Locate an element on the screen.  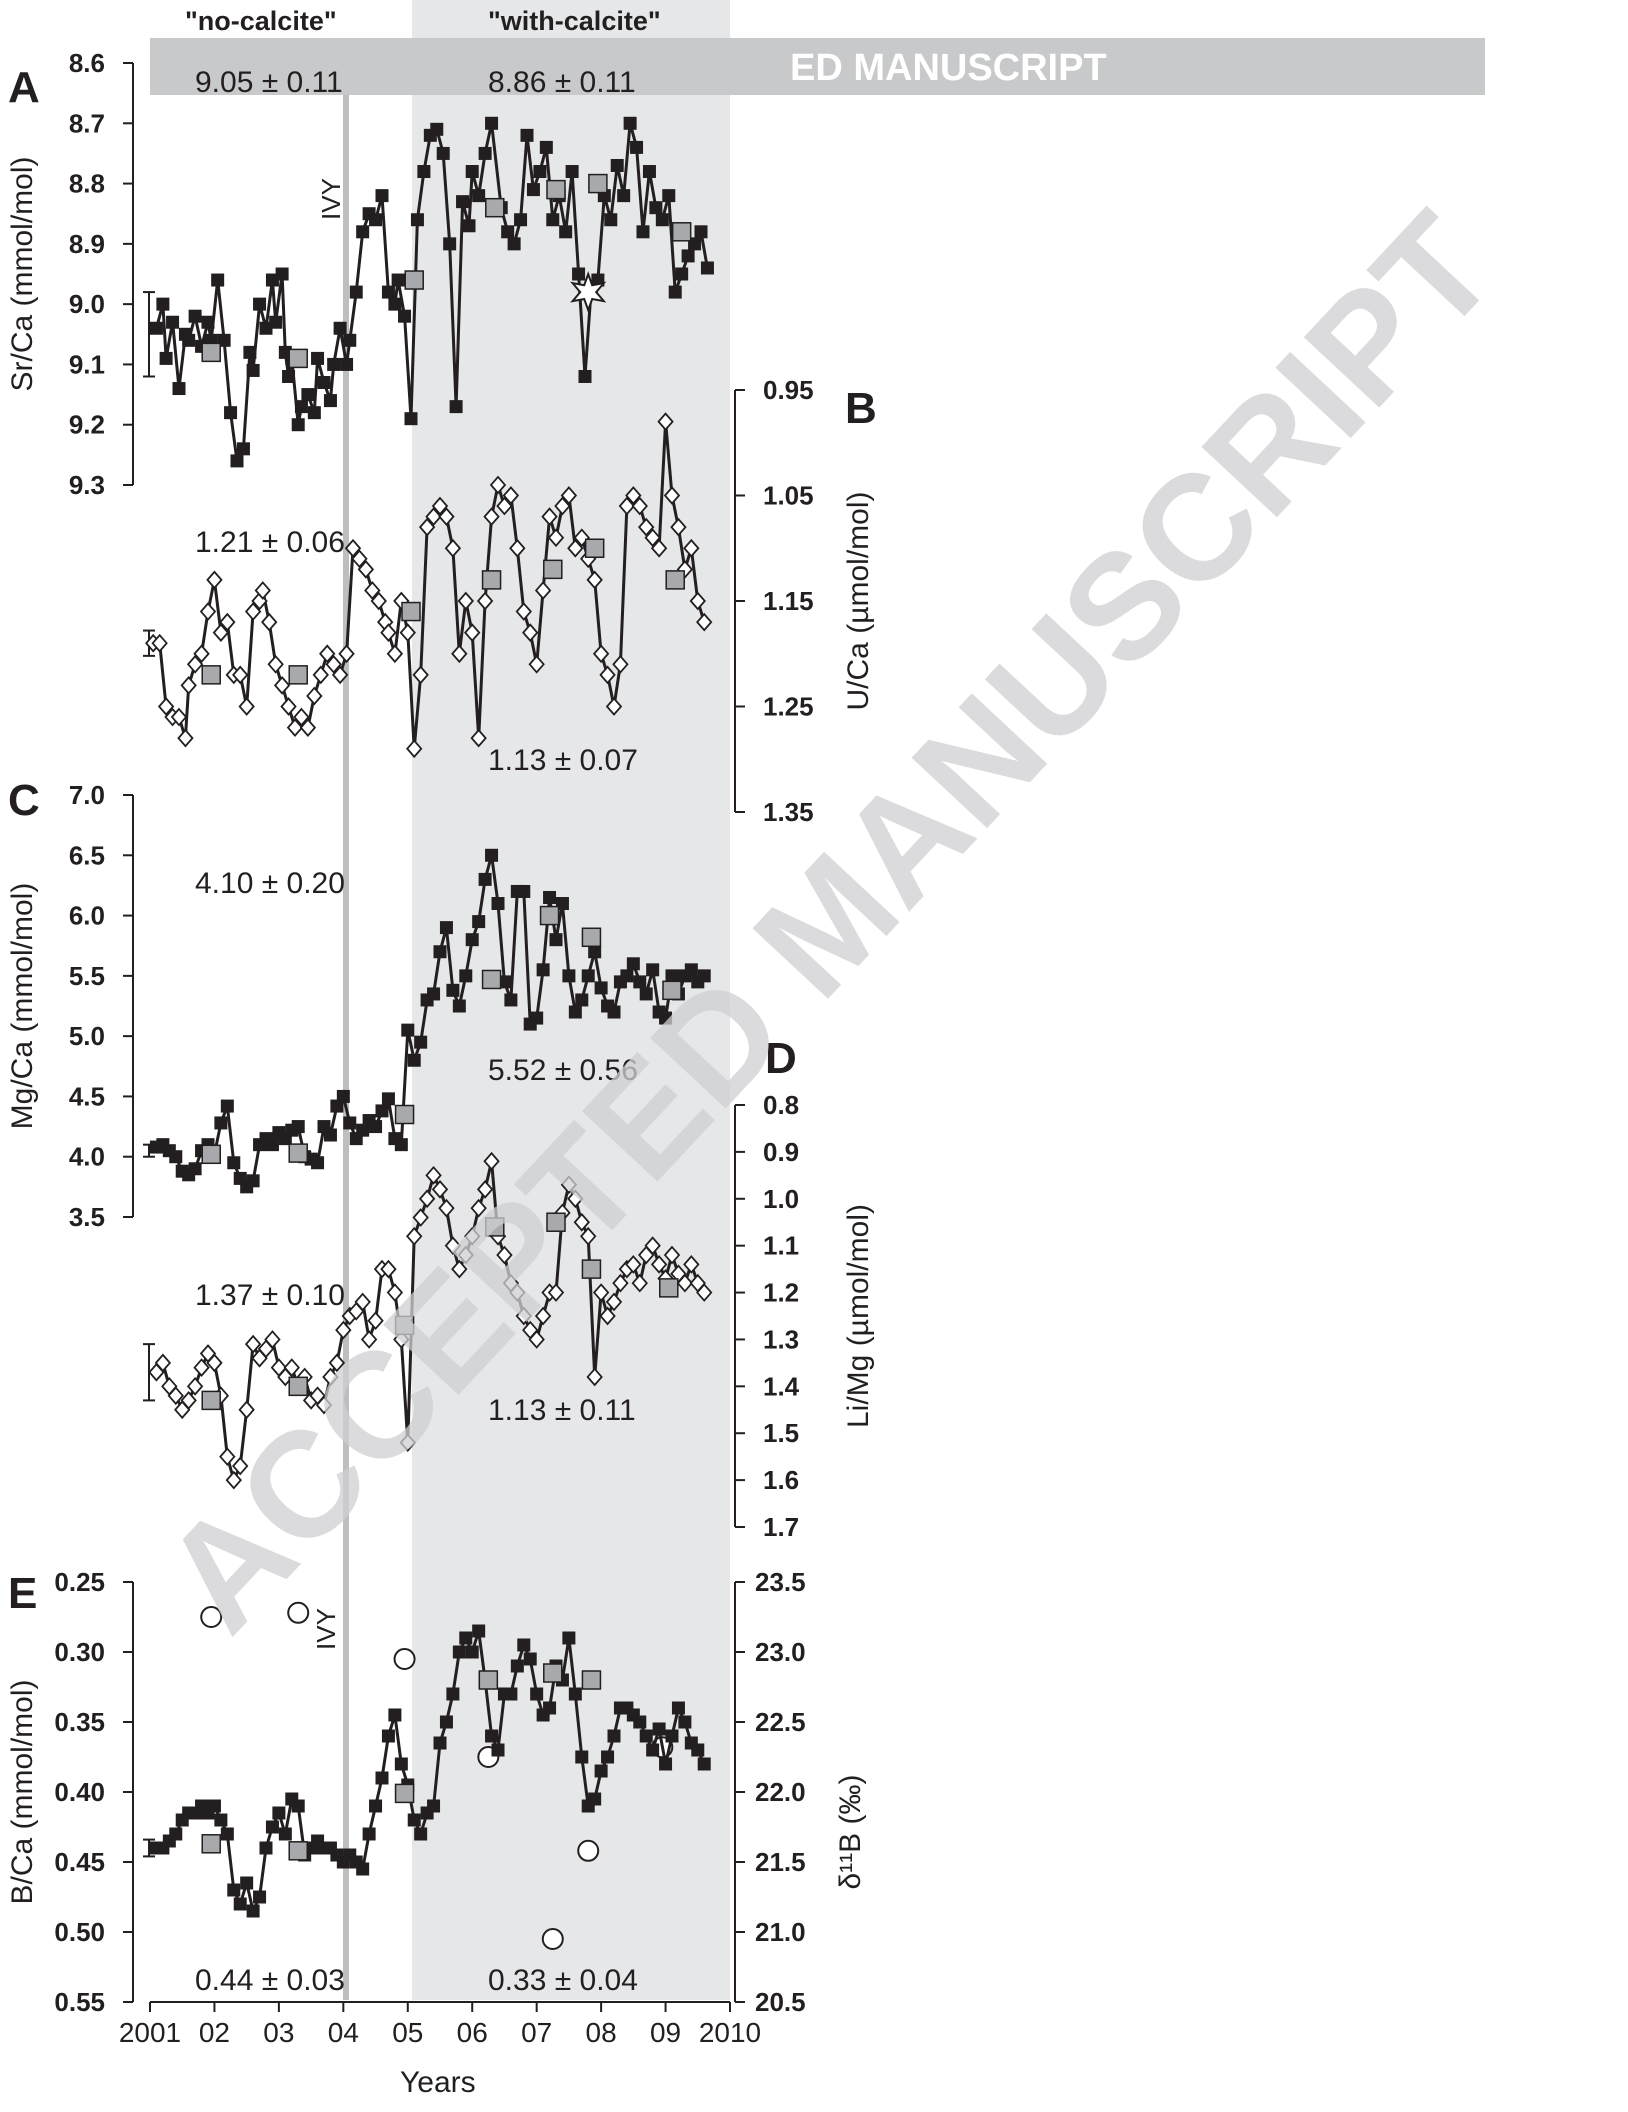
y-tick-label: 1.0 is located at coordinates (781, 1199).